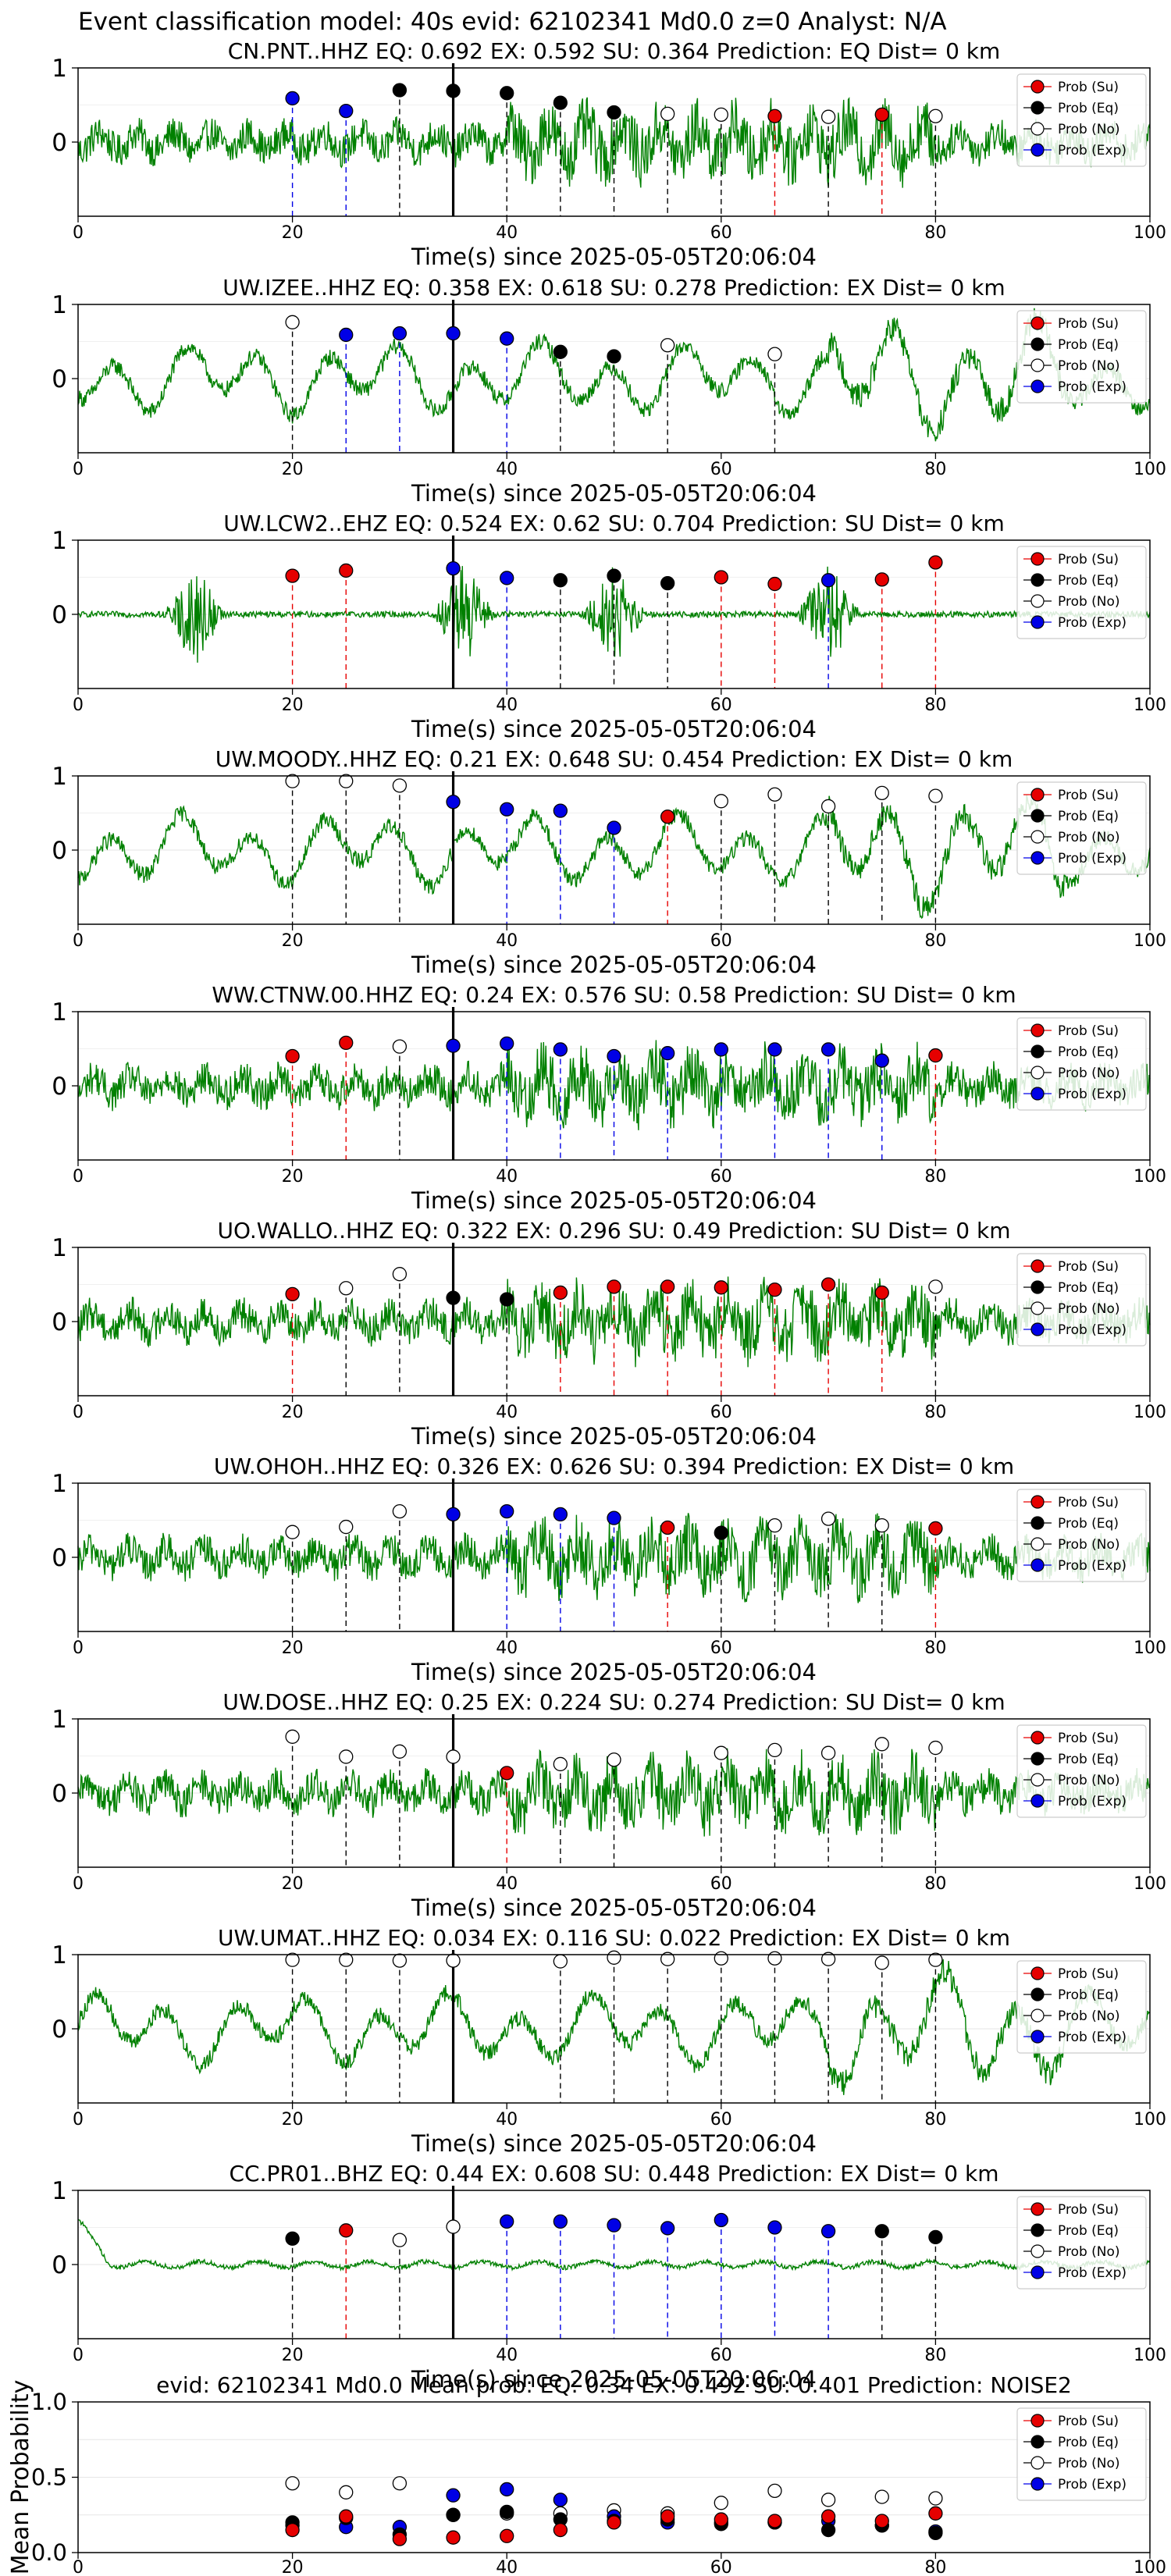 This screenshot has height=2576, width=1171. Describe the element at coordinates (936, 2533) in the screenshot. I see `mean-marker-eq` at that location.